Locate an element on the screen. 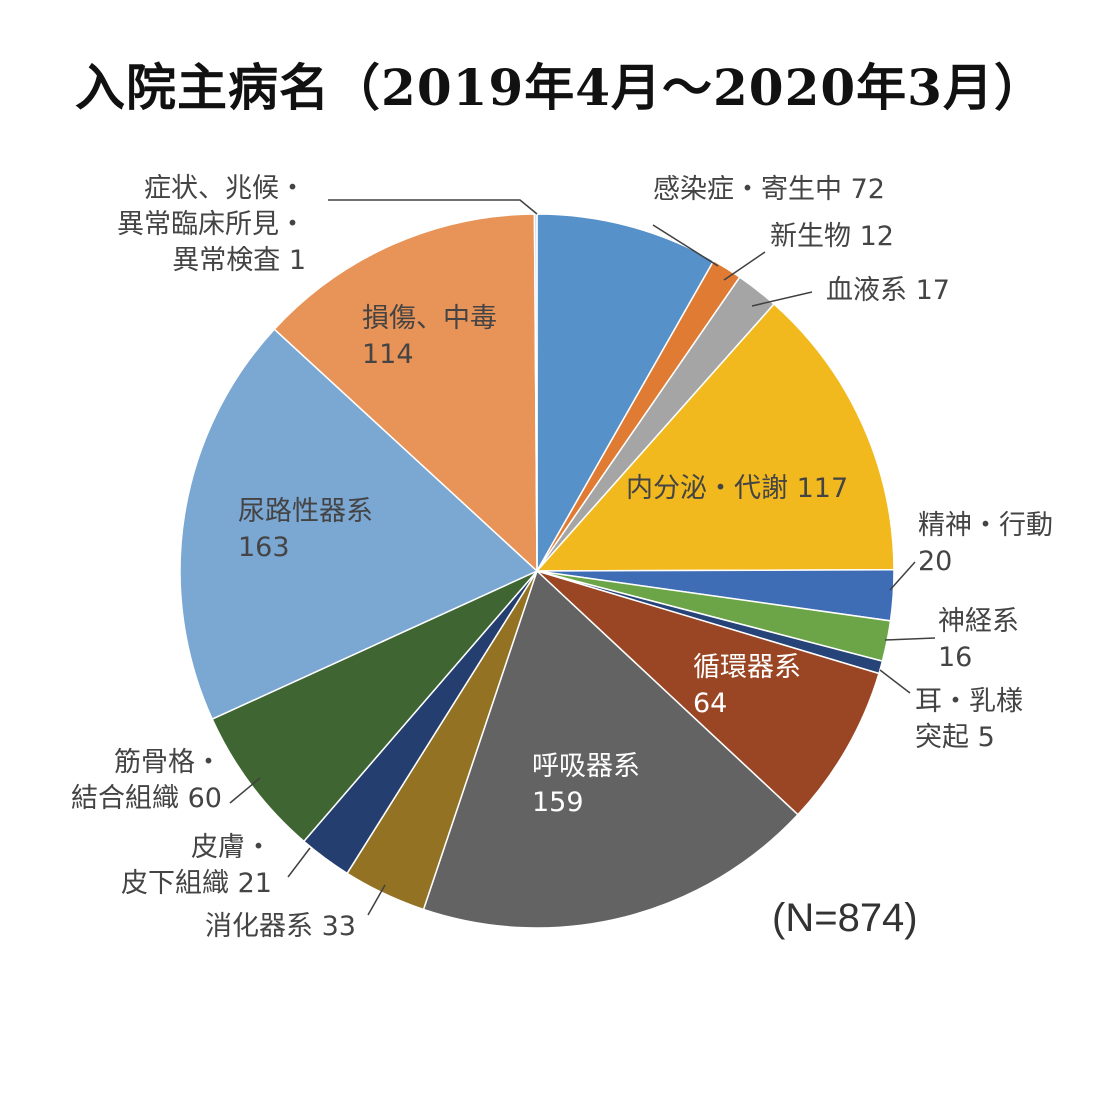 The image size is (1120, 1120). slice-label: 感染症・寄生中 72 is located at coordinates (769, 189).